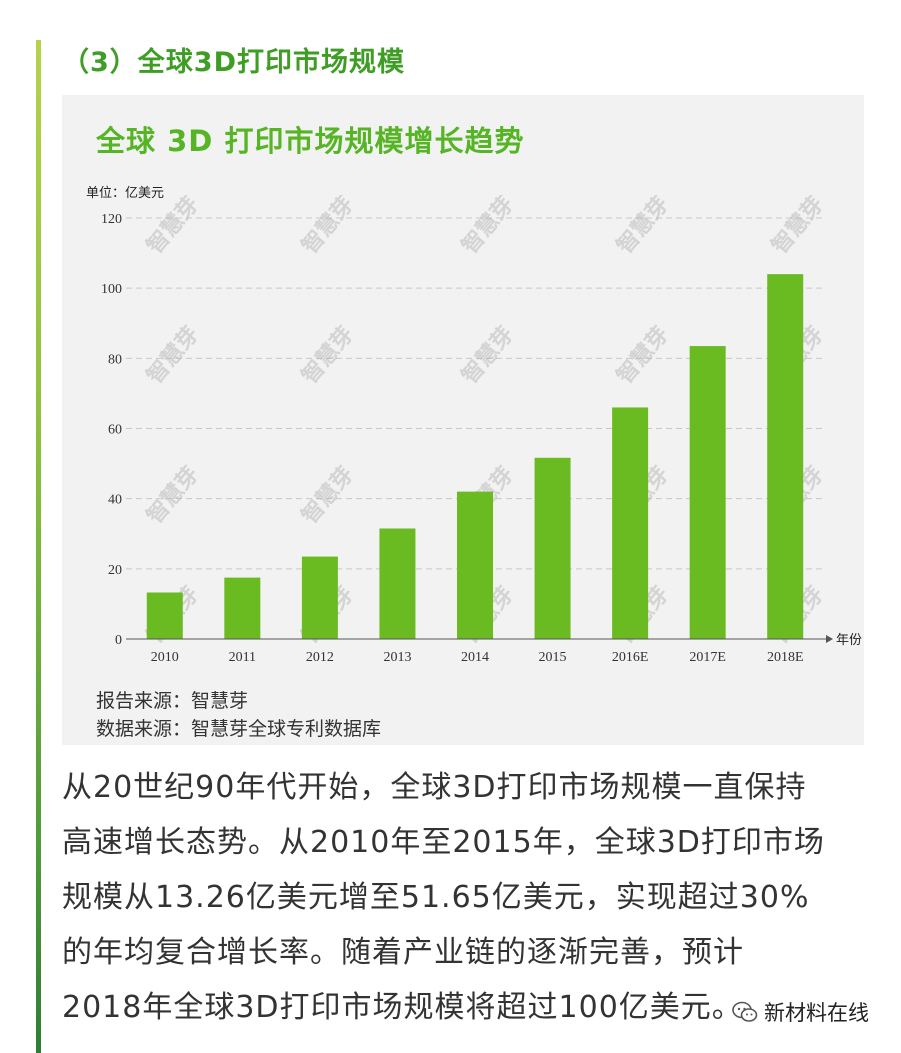  I want to click on wechat-icon, so click(745, 1011).